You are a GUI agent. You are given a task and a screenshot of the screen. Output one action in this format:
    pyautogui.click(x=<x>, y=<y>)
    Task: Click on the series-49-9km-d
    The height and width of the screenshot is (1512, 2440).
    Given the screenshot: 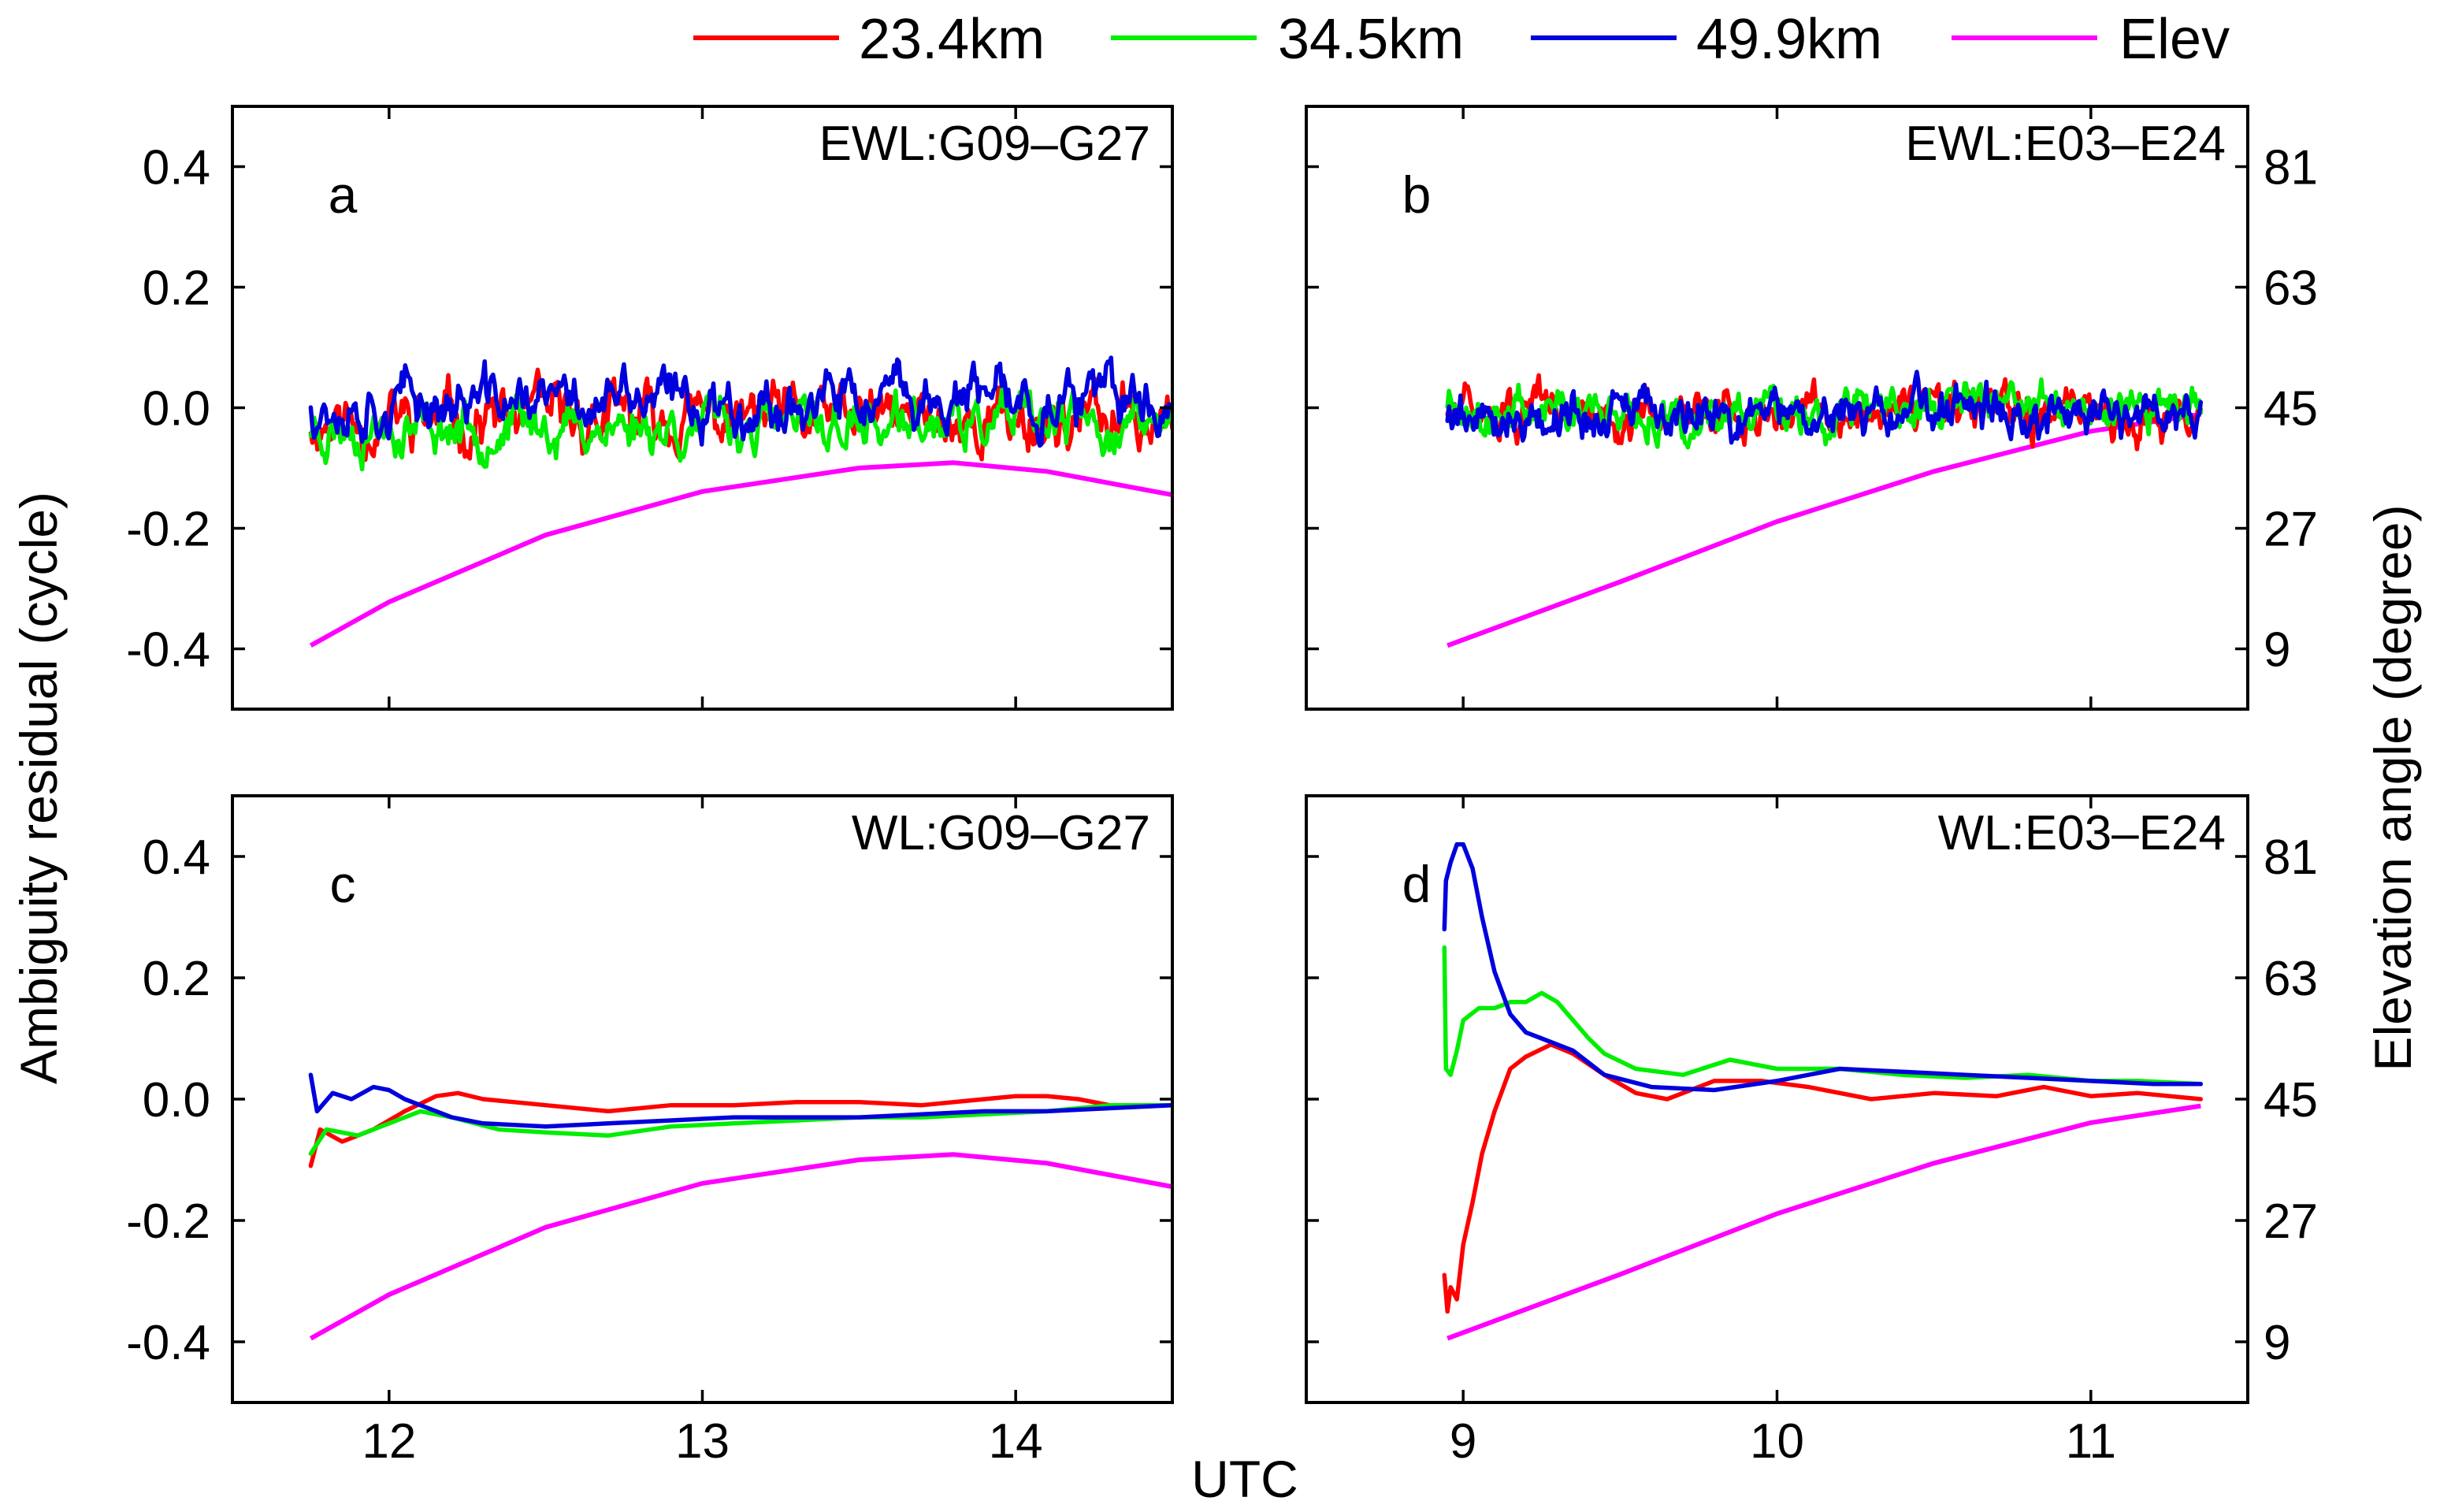 What is the action you would take?
    pyautogui.click(x=1823, y=967)
    